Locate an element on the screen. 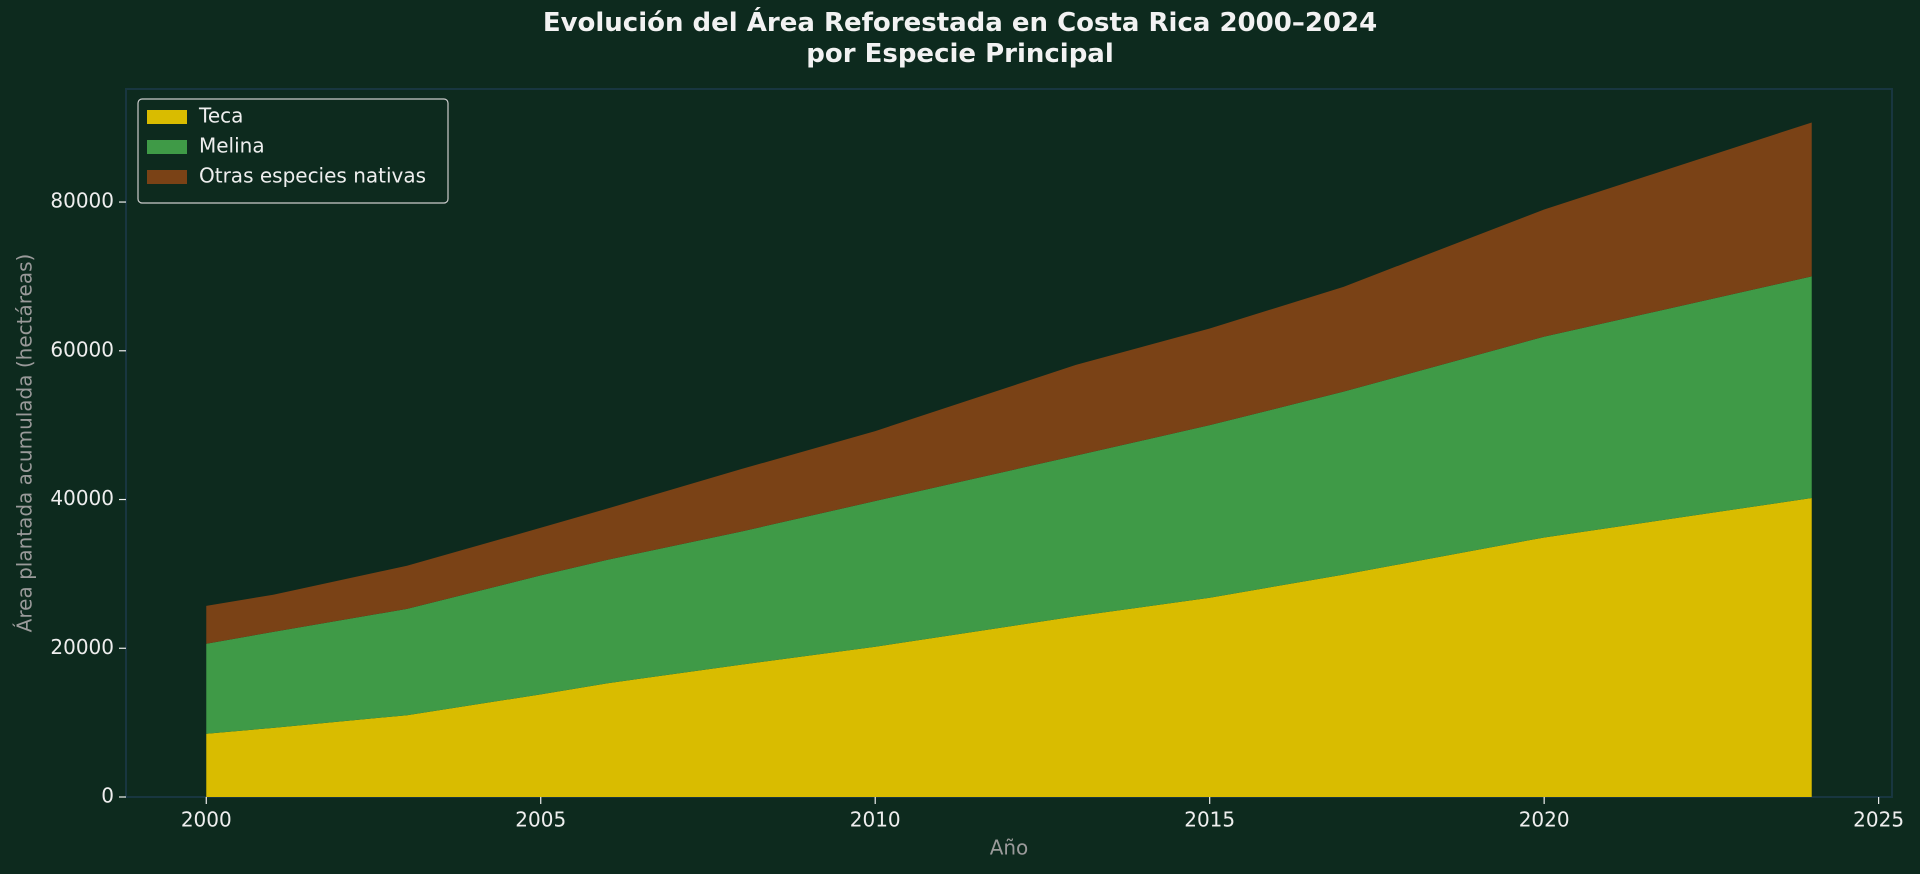 The image size is (1920, 874). legend: Teca Melina Otras especies nativas is located at coordinates (293, 151).